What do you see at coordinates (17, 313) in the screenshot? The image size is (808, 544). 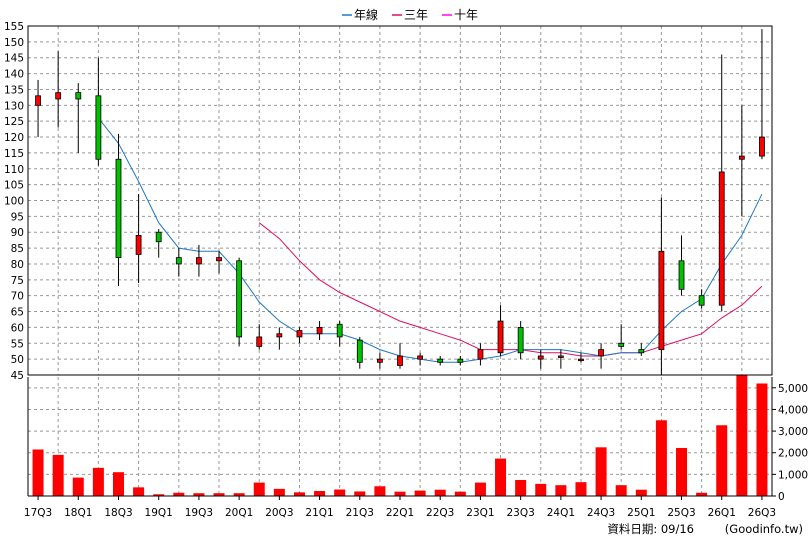 I see `y-tick-label: 65` at bounding box center [17, 313].